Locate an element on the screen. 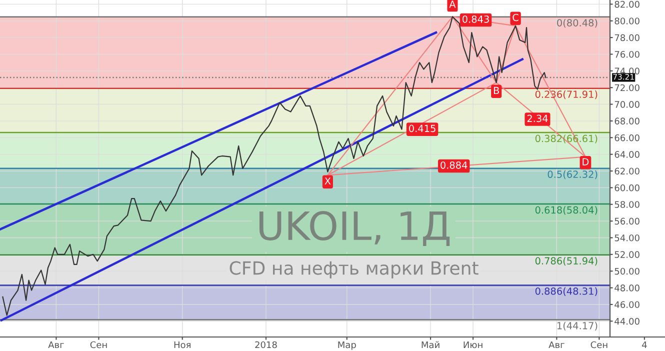  annotation: A is located at coordinates (452, 4).